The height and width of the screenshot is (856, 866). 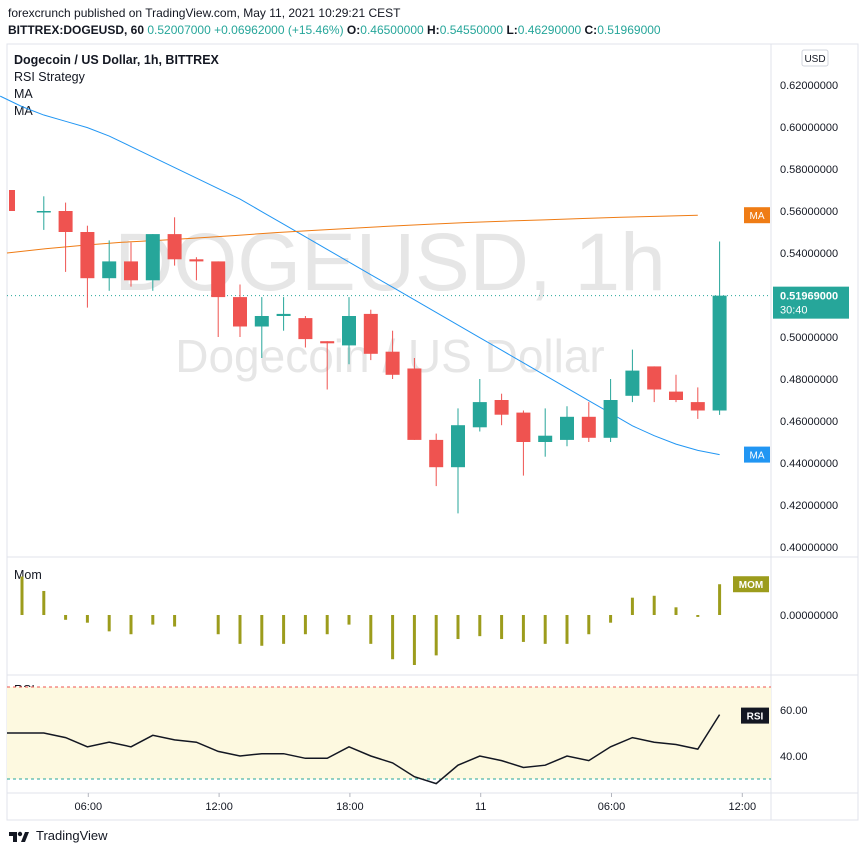 I want to click on low-label: L:, so click(x=512, y=30).